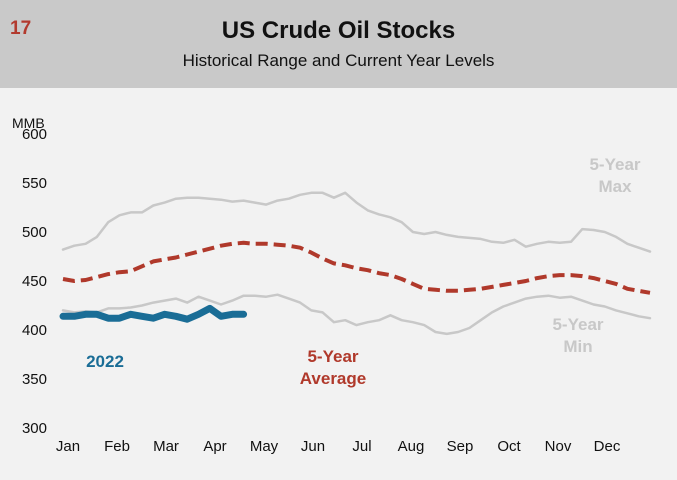 This screenshot has width=677, height=480. I want to click on series-line-2022, so click(153, 313).